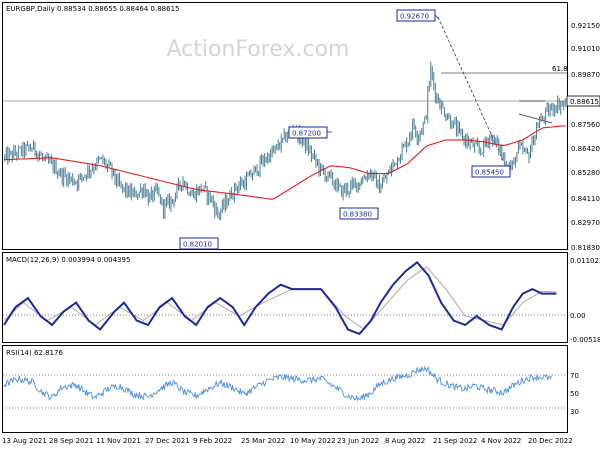 Image resolution: width=600 pixels, height=450 pixels. I want to click on date-tick-label: 21 Sep 2022, so click(455, 441).